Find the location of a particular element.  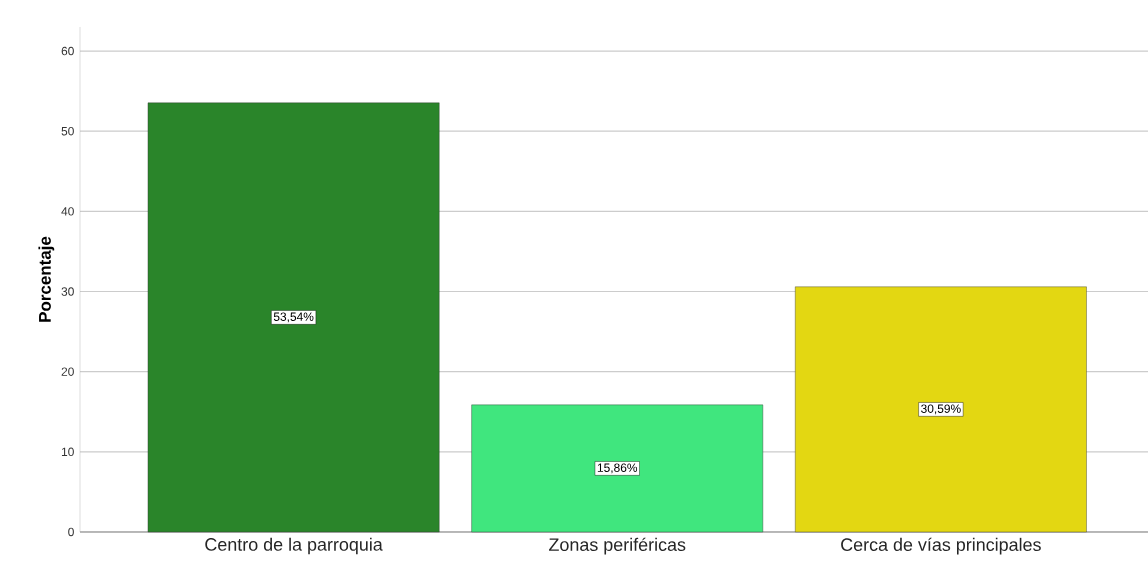

y-tick-label: 10 is located at coordinates (67, 452).